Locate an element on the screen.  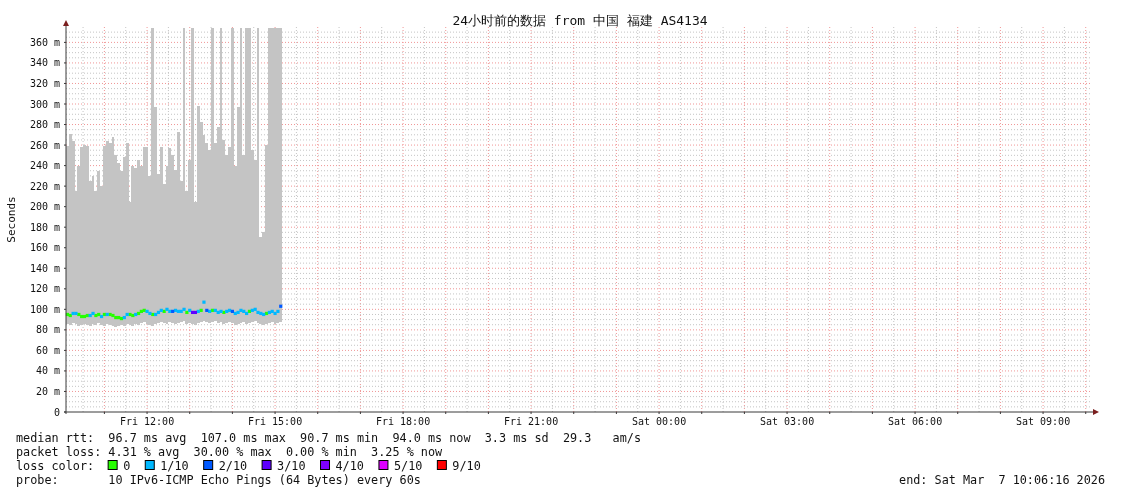
y-tick-label: 60 m is located at coordinates (47, 350).